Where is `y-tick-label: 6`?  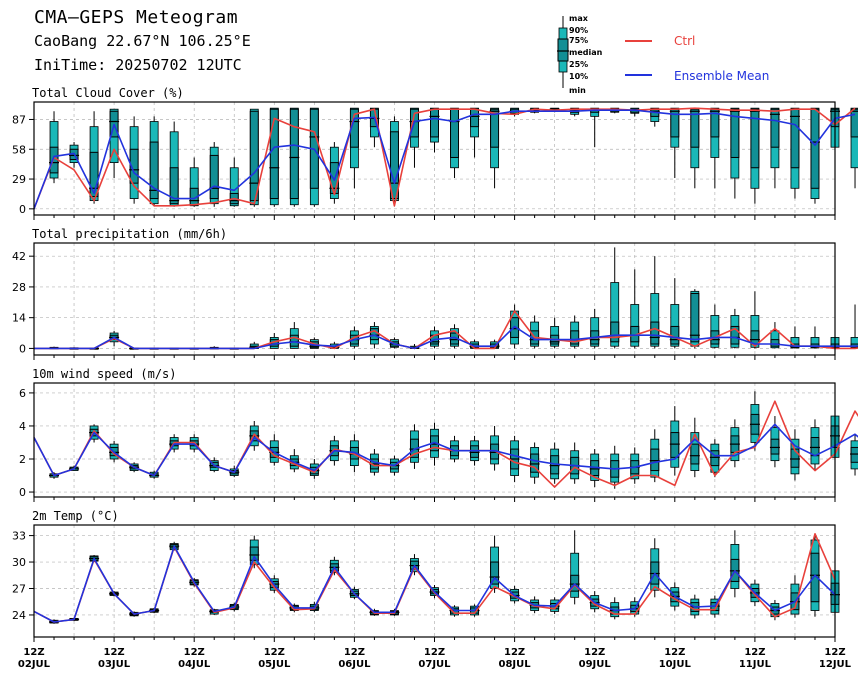
y-tick-label: 6 is located at coordinates (22, 393).